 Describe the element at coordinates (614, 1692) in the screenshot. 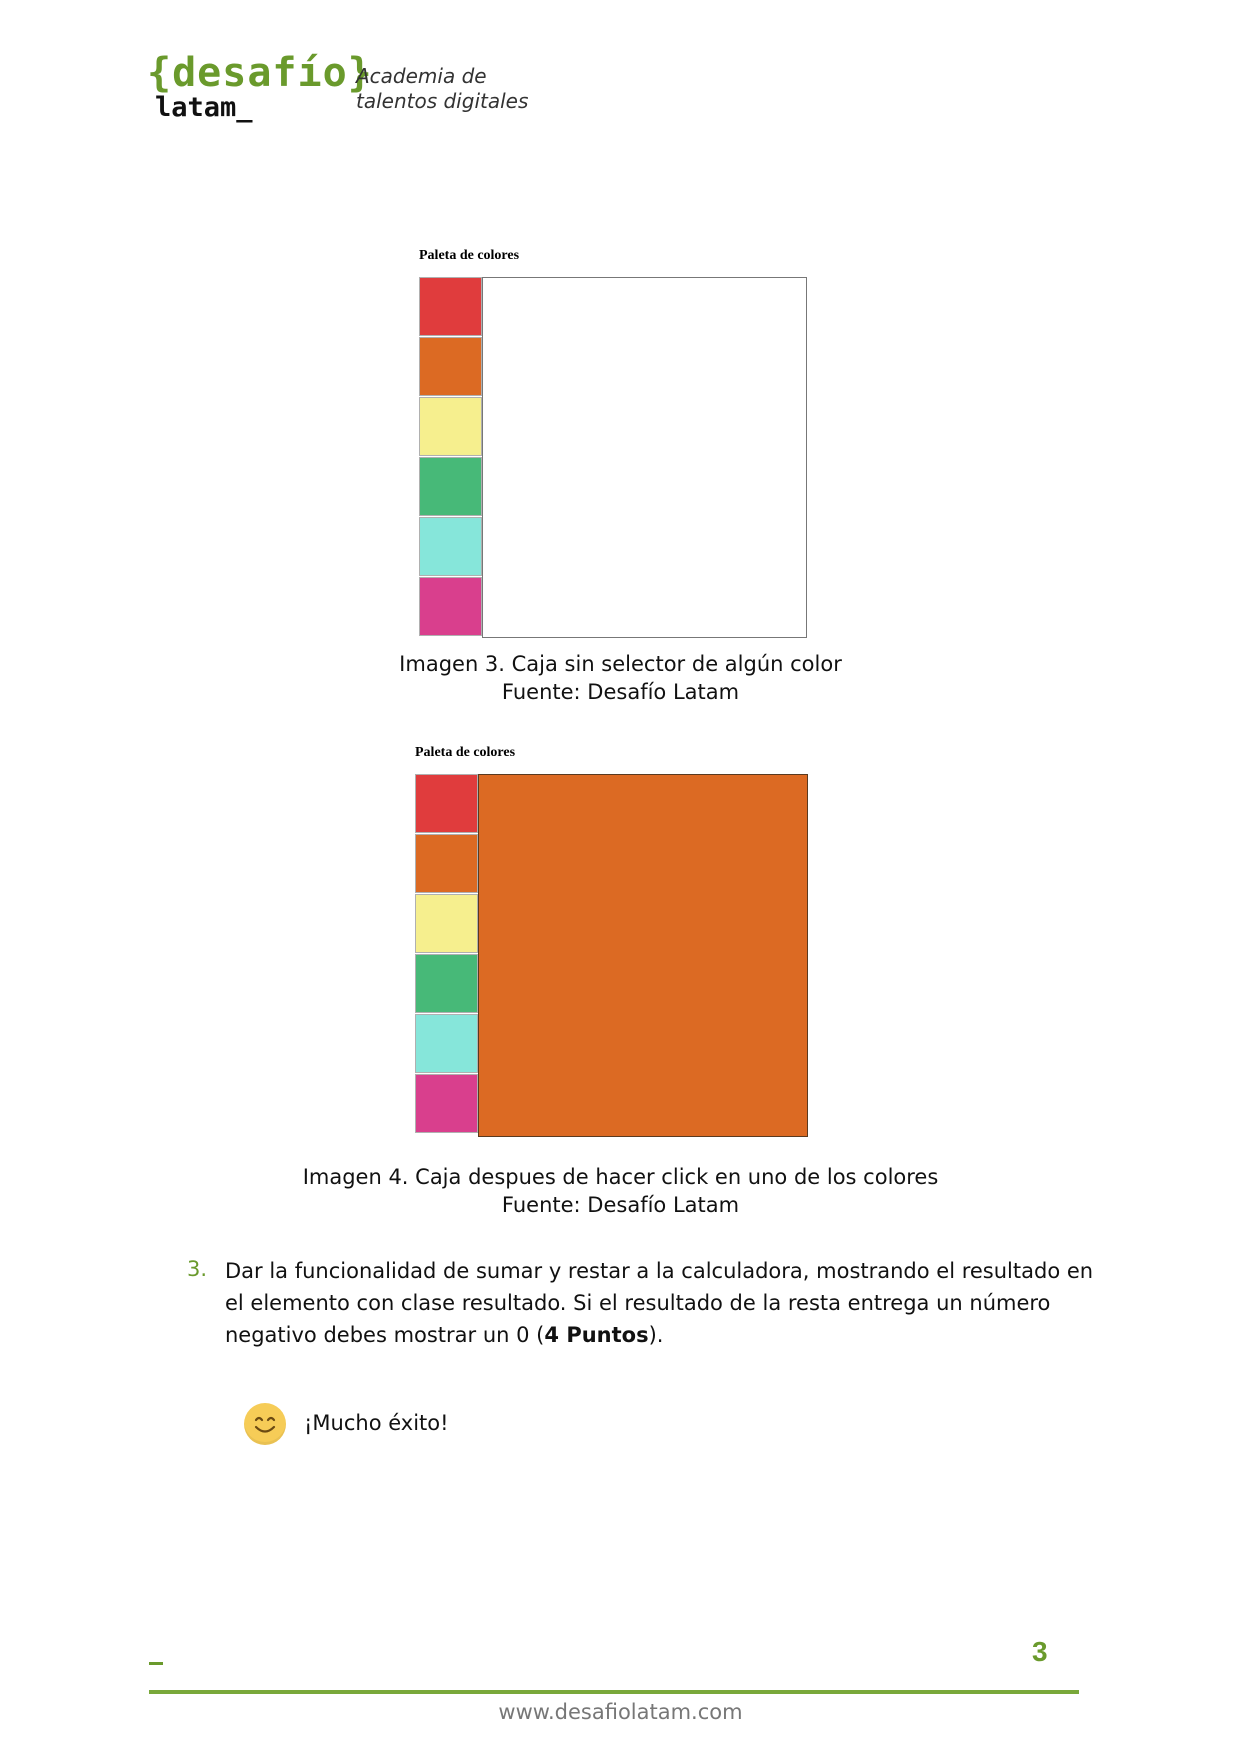

I see `footer-divider` at that location.